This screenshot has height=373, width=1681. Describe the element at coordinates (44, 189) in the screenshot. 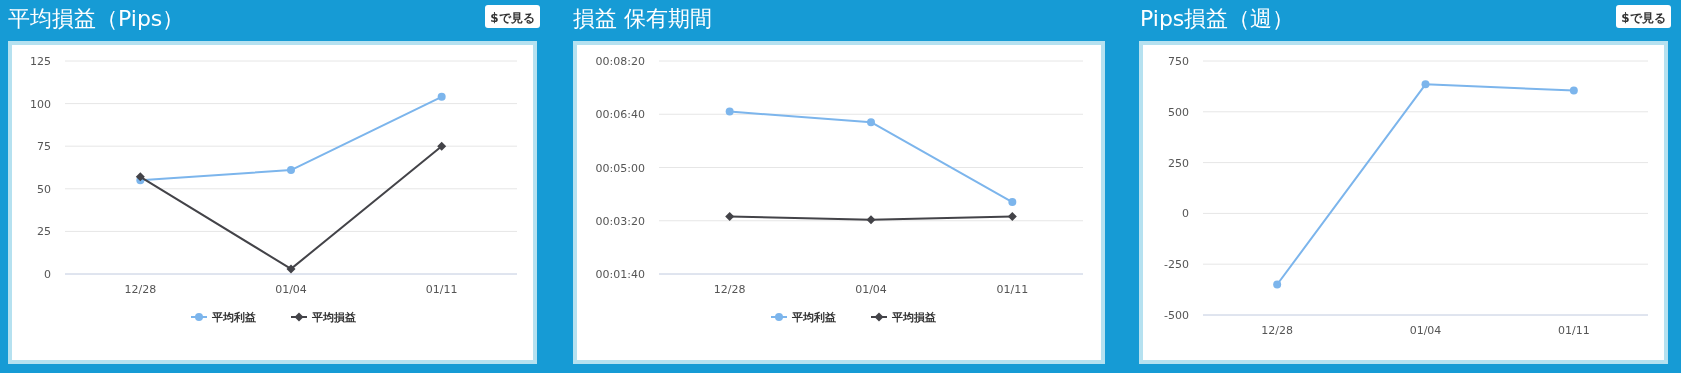

I see `y-tick-label: 50` at that location.